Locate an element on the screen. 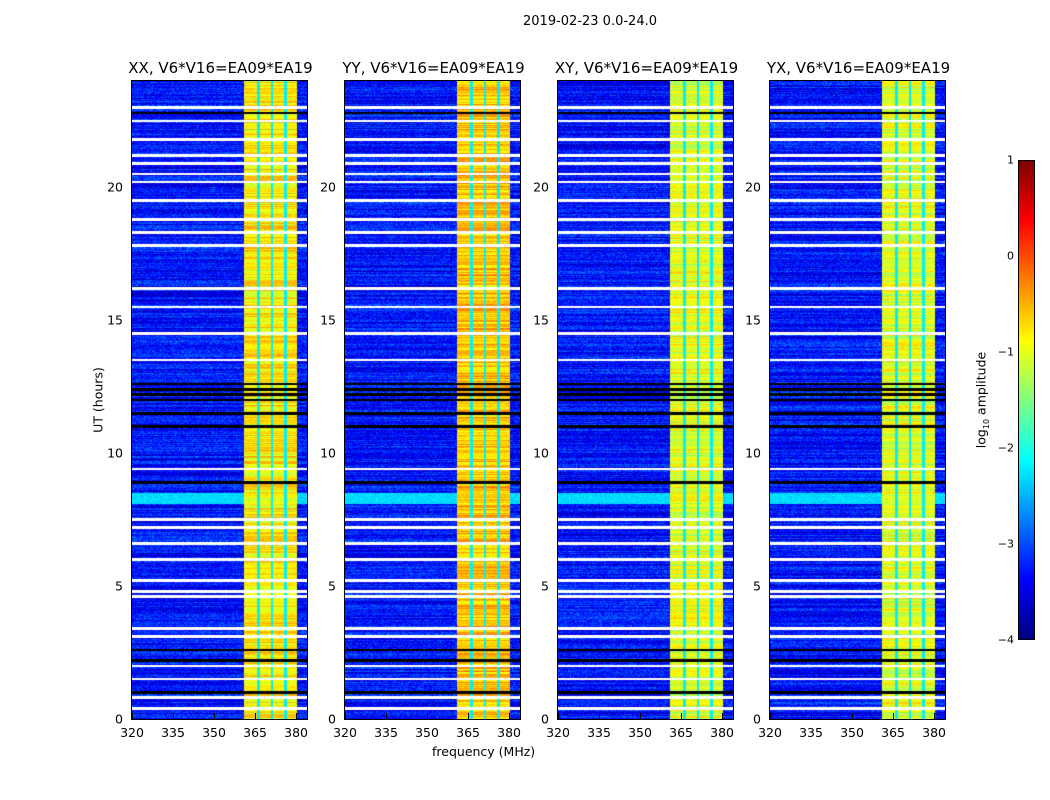 This screenshot has height=800, width=1050. colorbar-gradient is located at coordinates (1026, 400).